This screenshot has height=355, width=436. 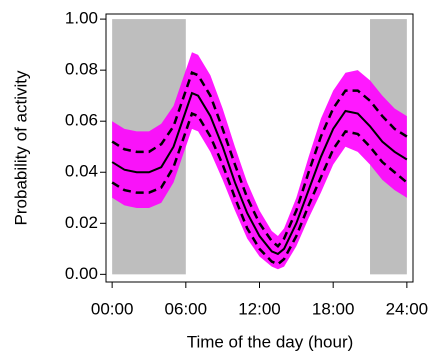 I want to click on x-tick-label: 18:00, so click(x=333, y=308).